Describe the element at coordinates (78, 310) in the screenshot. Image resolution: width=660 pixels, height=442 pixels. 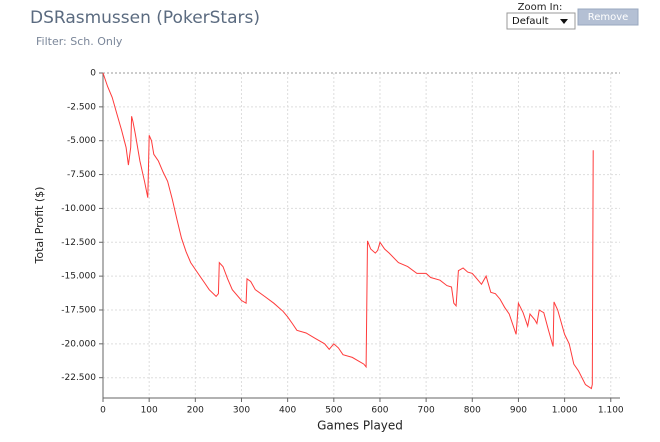
I see `y-tick-label: -17.500` at that location.